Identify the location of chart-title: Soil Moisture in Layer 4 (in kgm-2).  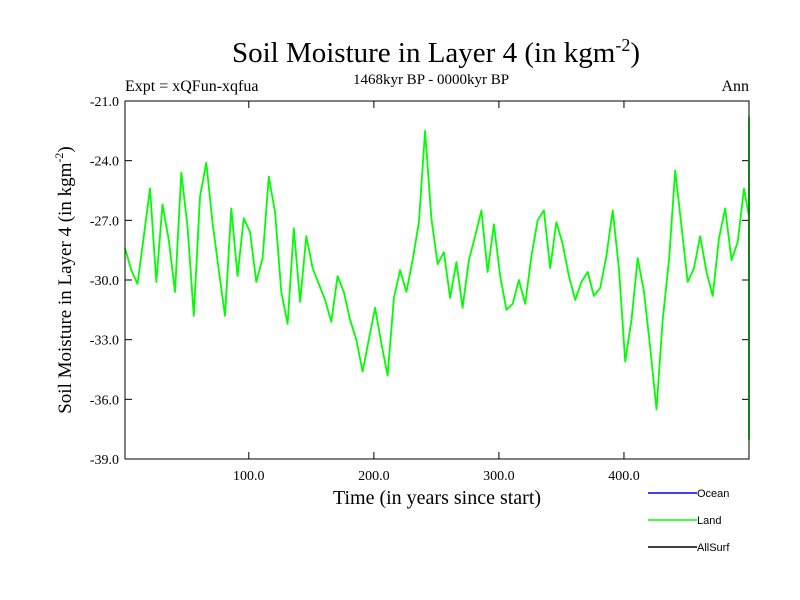
(436, 52).